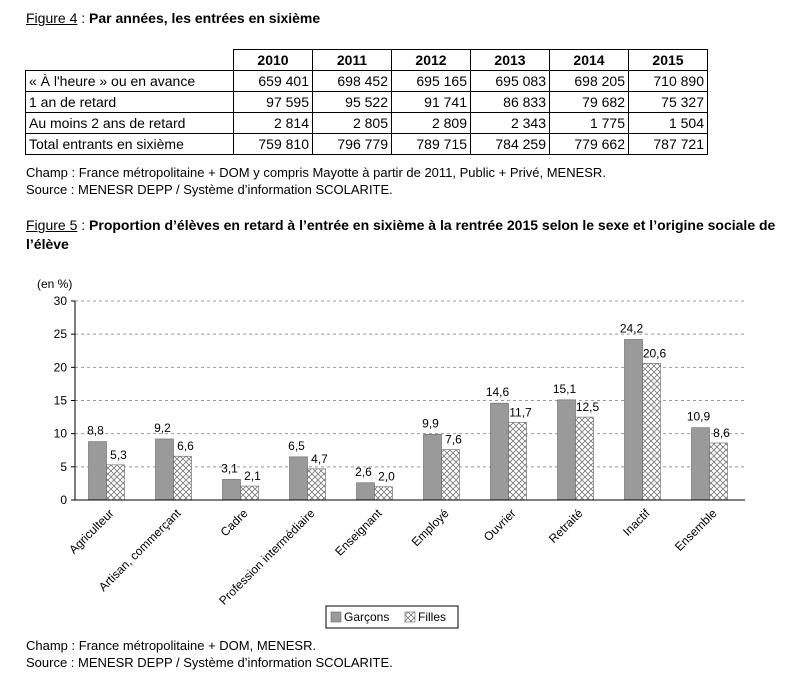 This screenshot has height=683, width=786. I want to click on x-tick-label: Agriculteur, so click(91, 531).